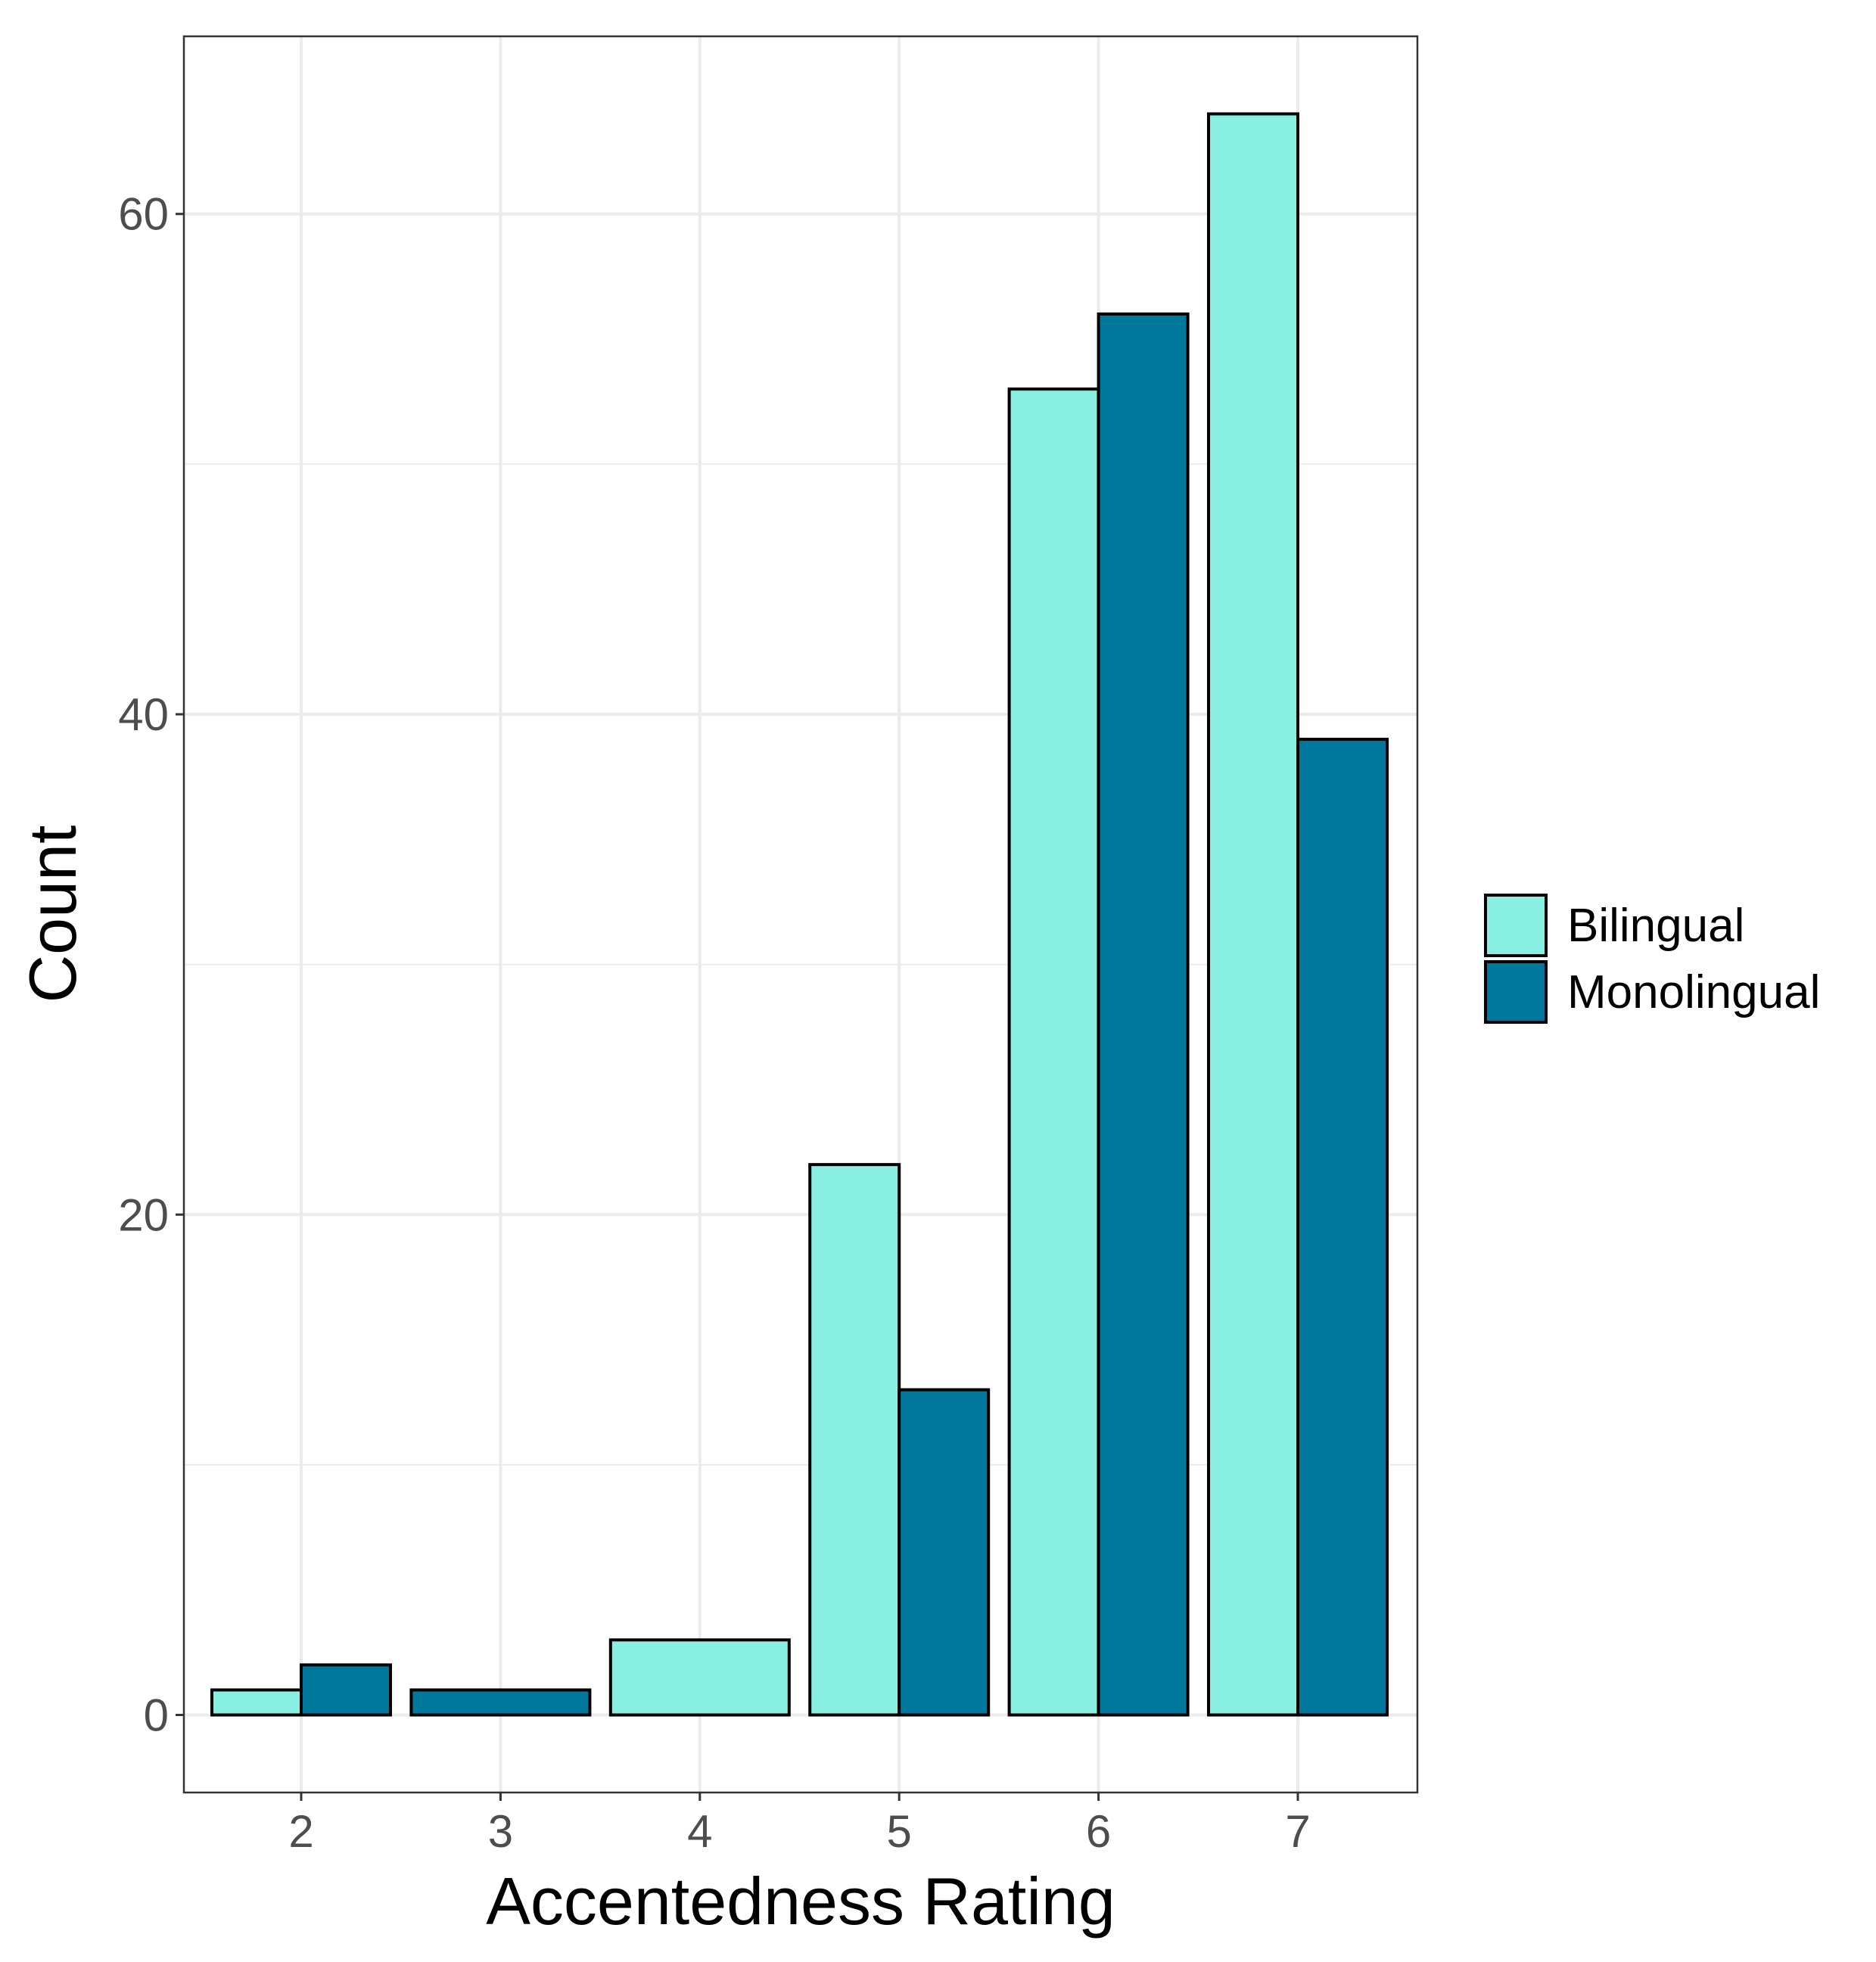  I want to click on y-tick-label-20: 20, so click(143, 1214).